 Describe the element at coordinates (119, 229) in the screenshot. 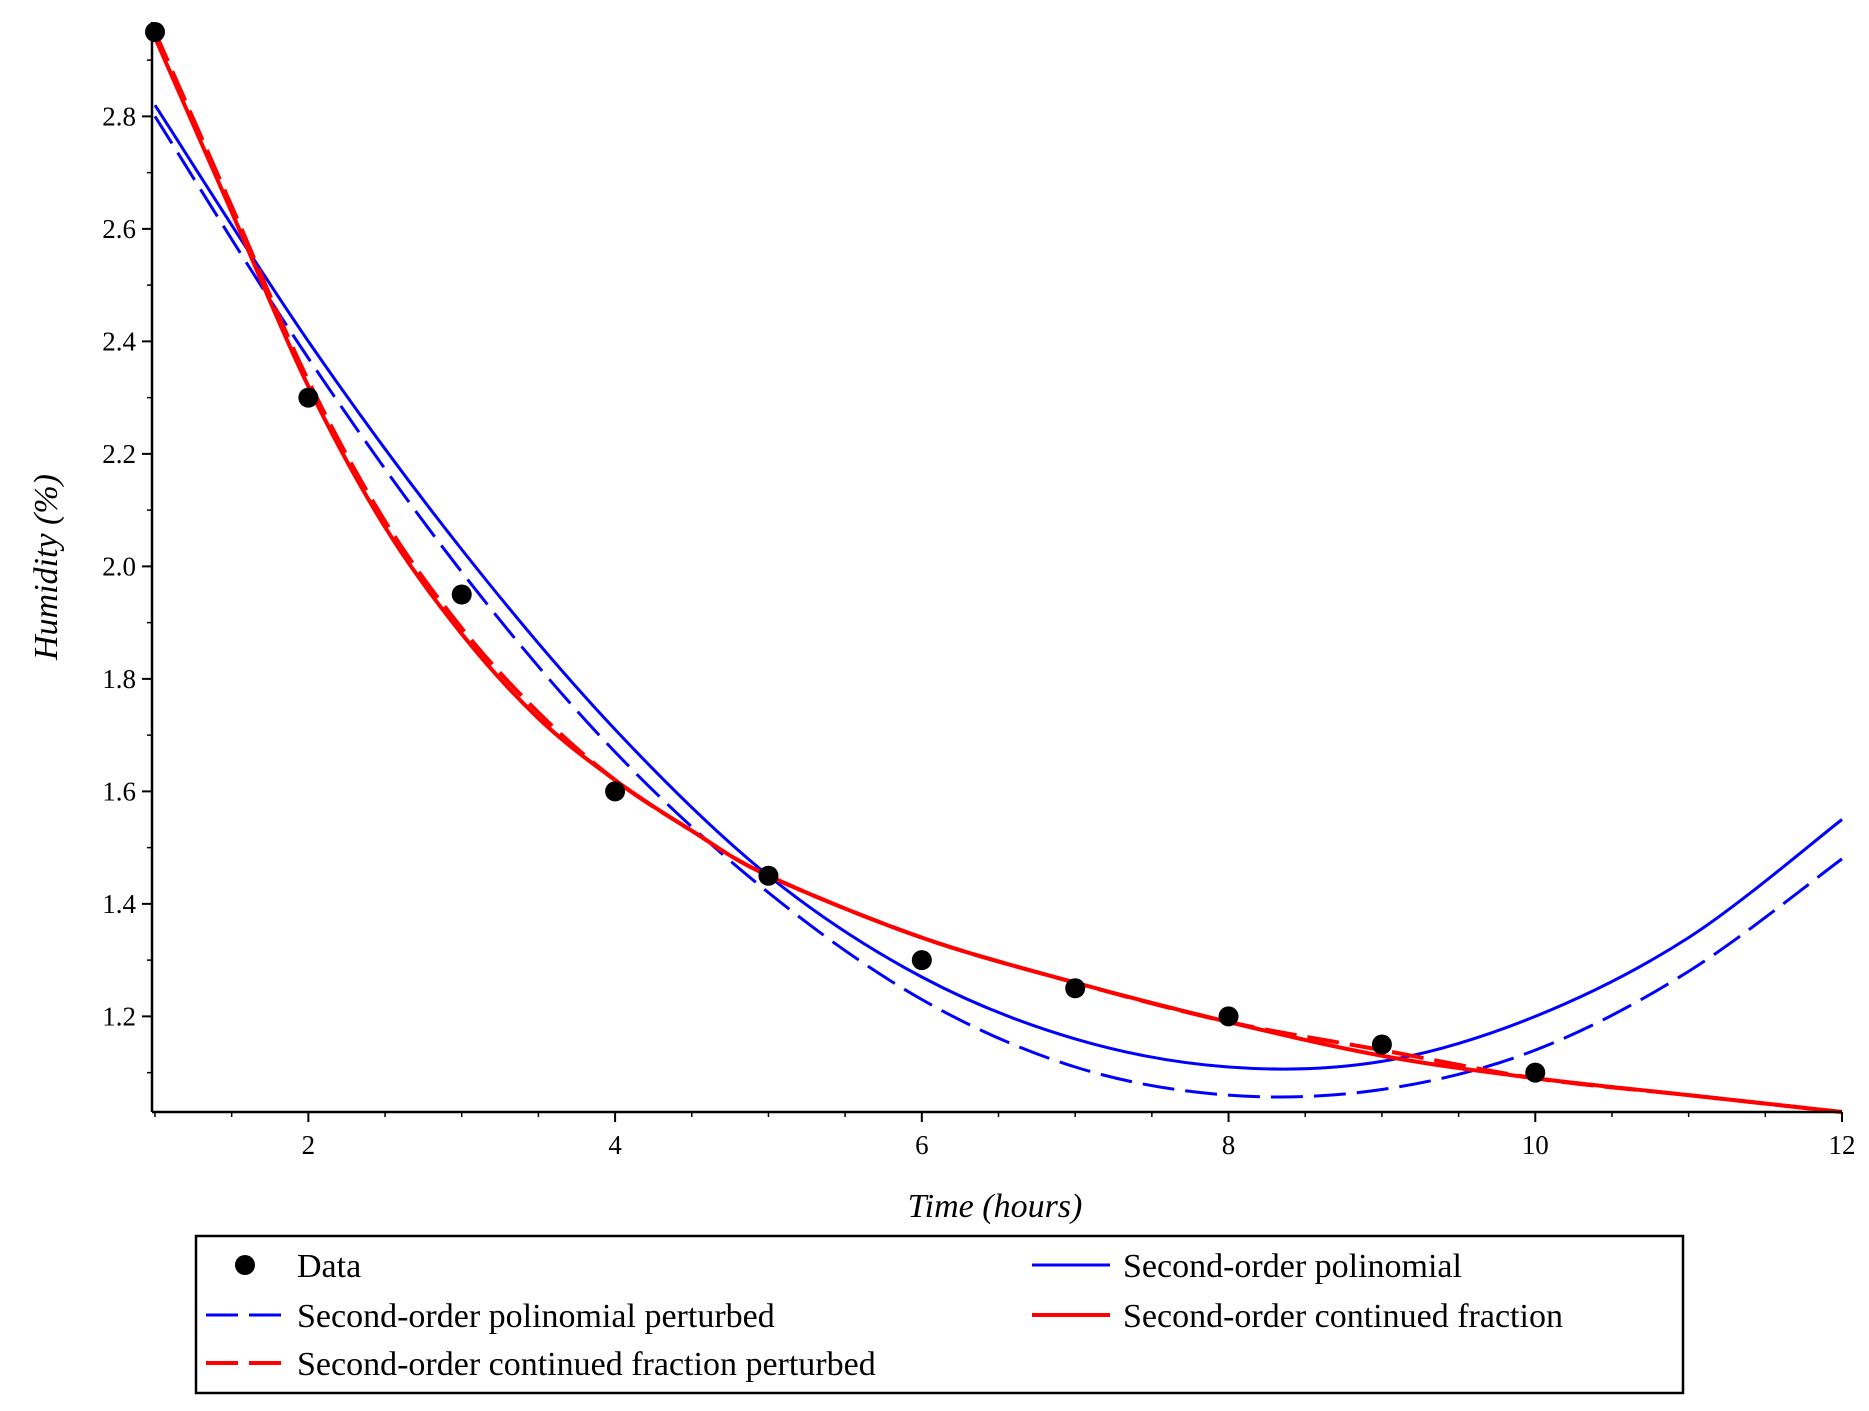

I see `y-tick-label: 2.6` at that location.